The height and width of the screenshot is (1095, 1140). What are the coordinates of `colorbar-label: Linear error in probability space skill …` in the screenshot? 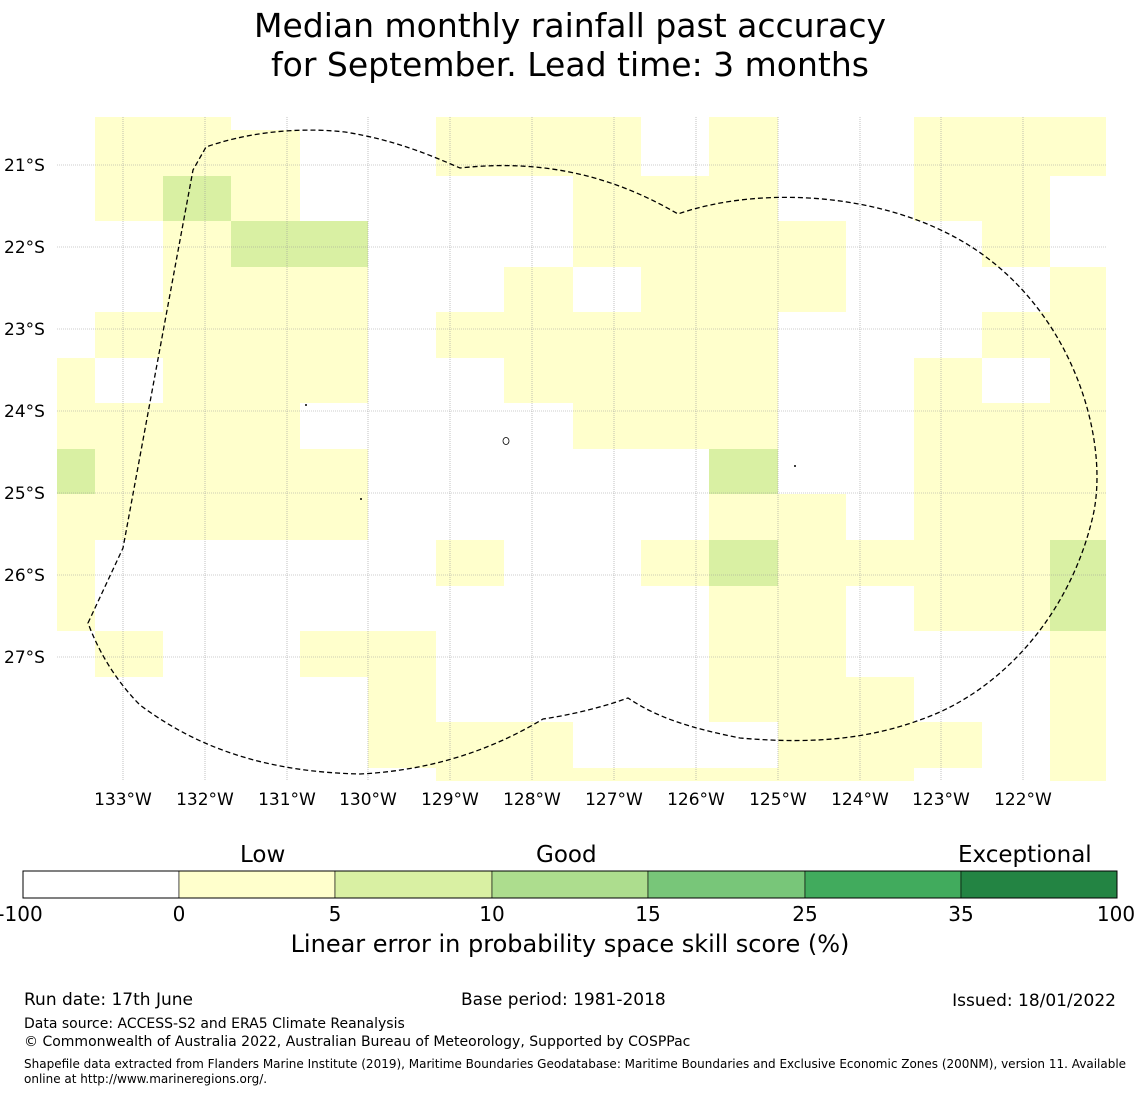 It's located at (570, 944).